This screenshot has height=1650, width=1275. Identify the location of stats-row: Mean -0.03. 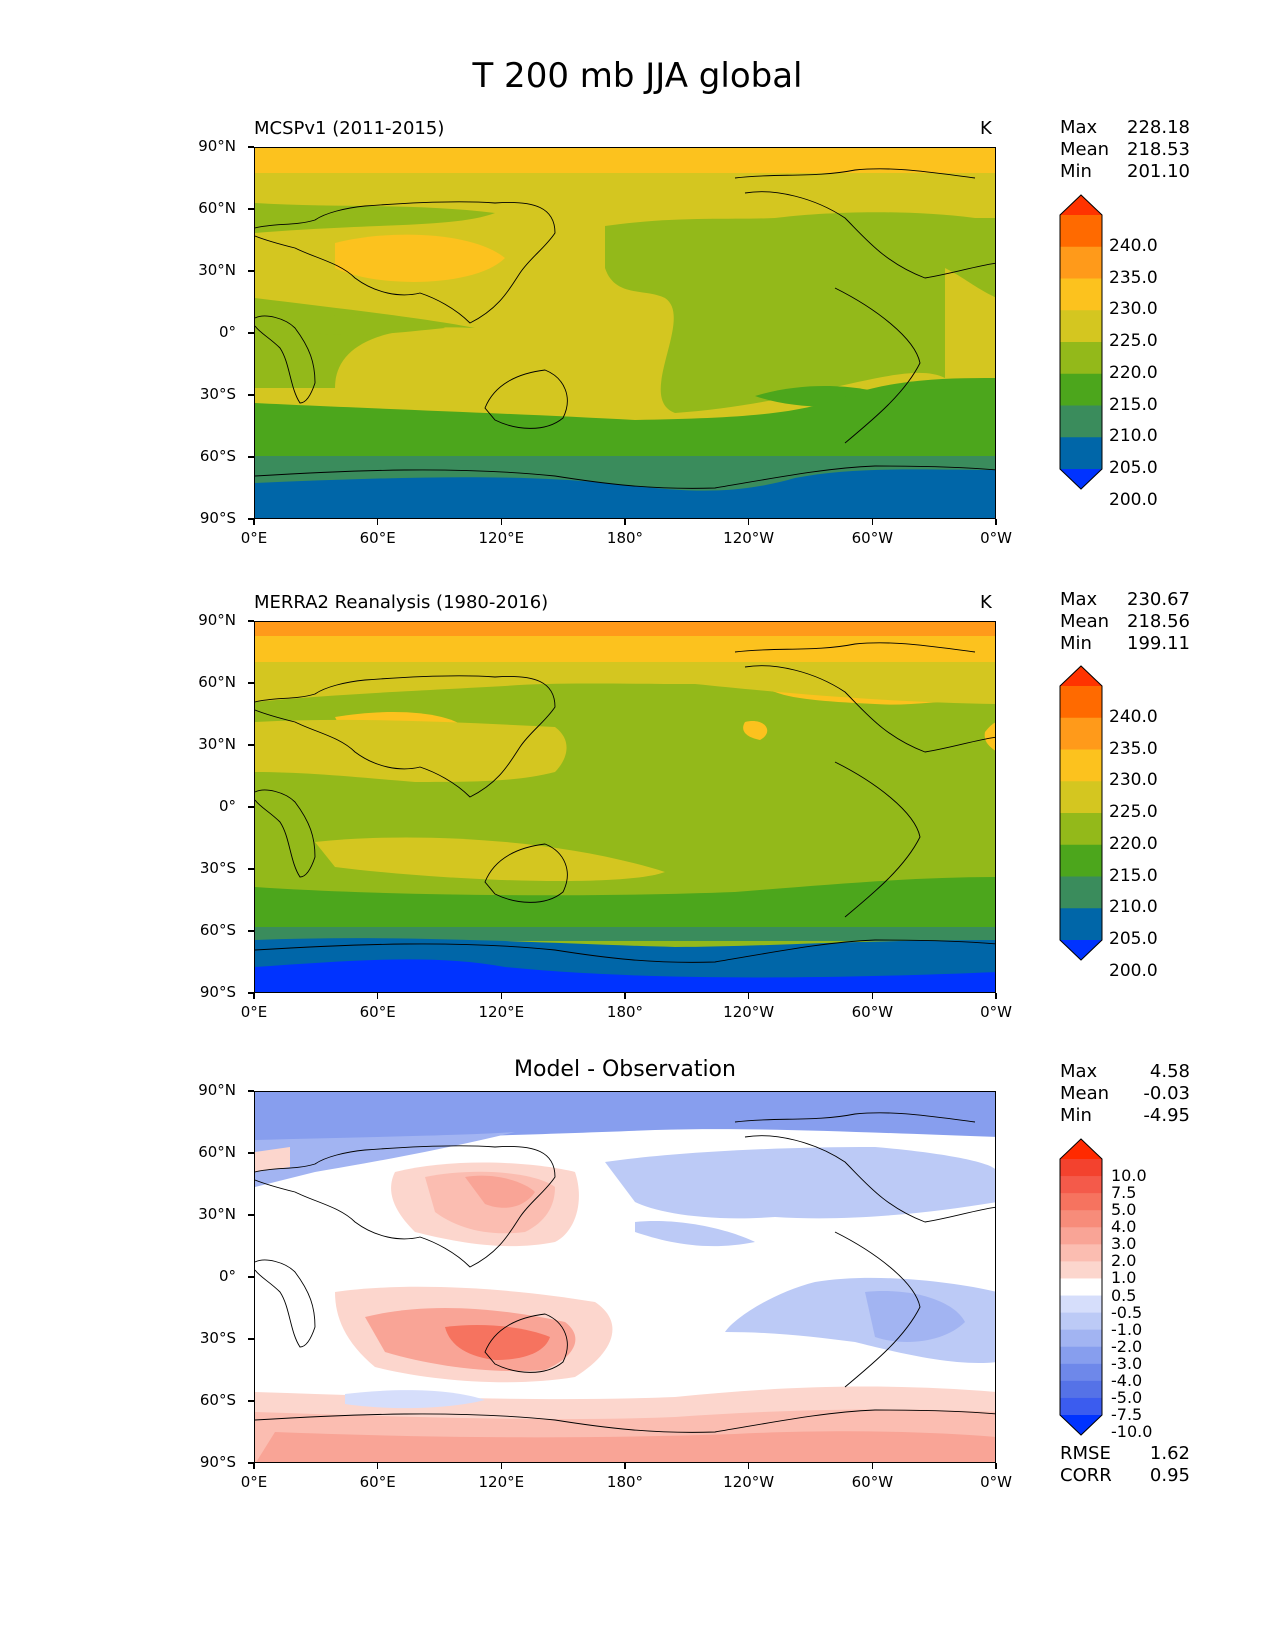
(1125, 1094).